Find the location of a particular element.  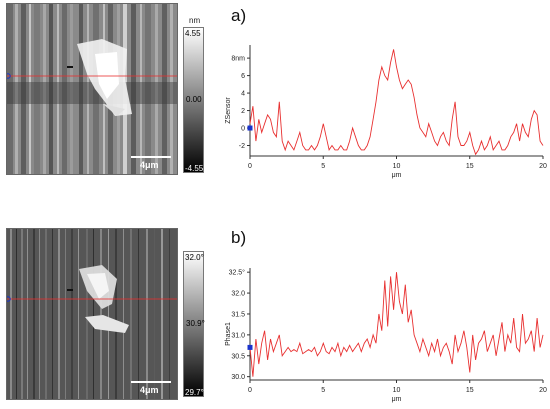

colorbar-mid: 0.00 is located at coordinates (194, 99).